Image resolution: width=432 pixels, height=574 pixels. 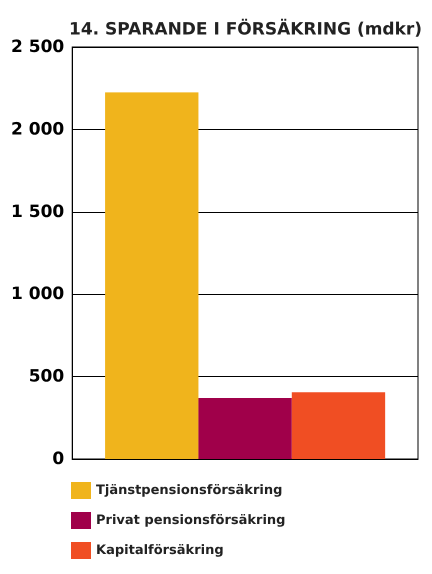 I want to click on y-tick-label: 1 000, so click(x=37, y=294).